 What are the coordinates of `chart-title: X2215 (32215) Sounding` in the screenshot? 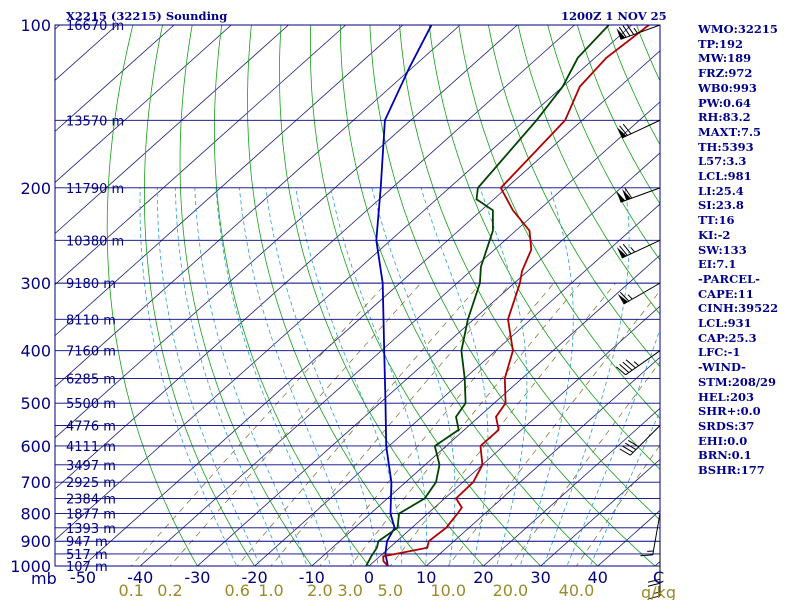 It's located at (146, 16).